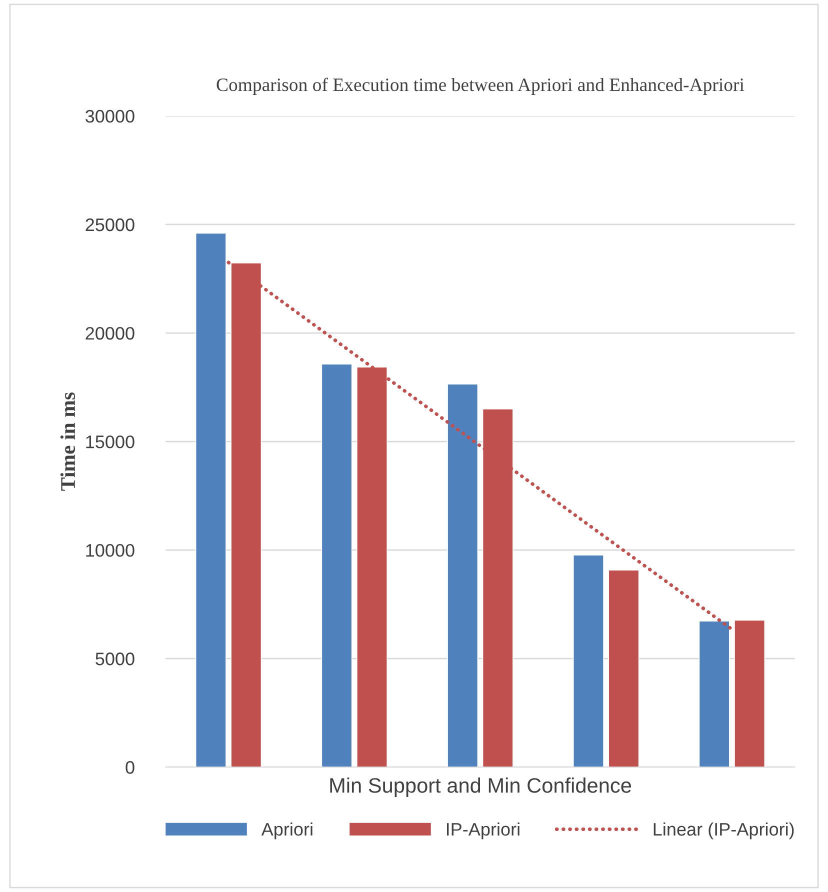 This screenshot has height=892, width=828. What do you see at coordinates (68, 441) in the screenshot?
I see `y-axis-title: Time in ms` at bounding box center [68, 441].